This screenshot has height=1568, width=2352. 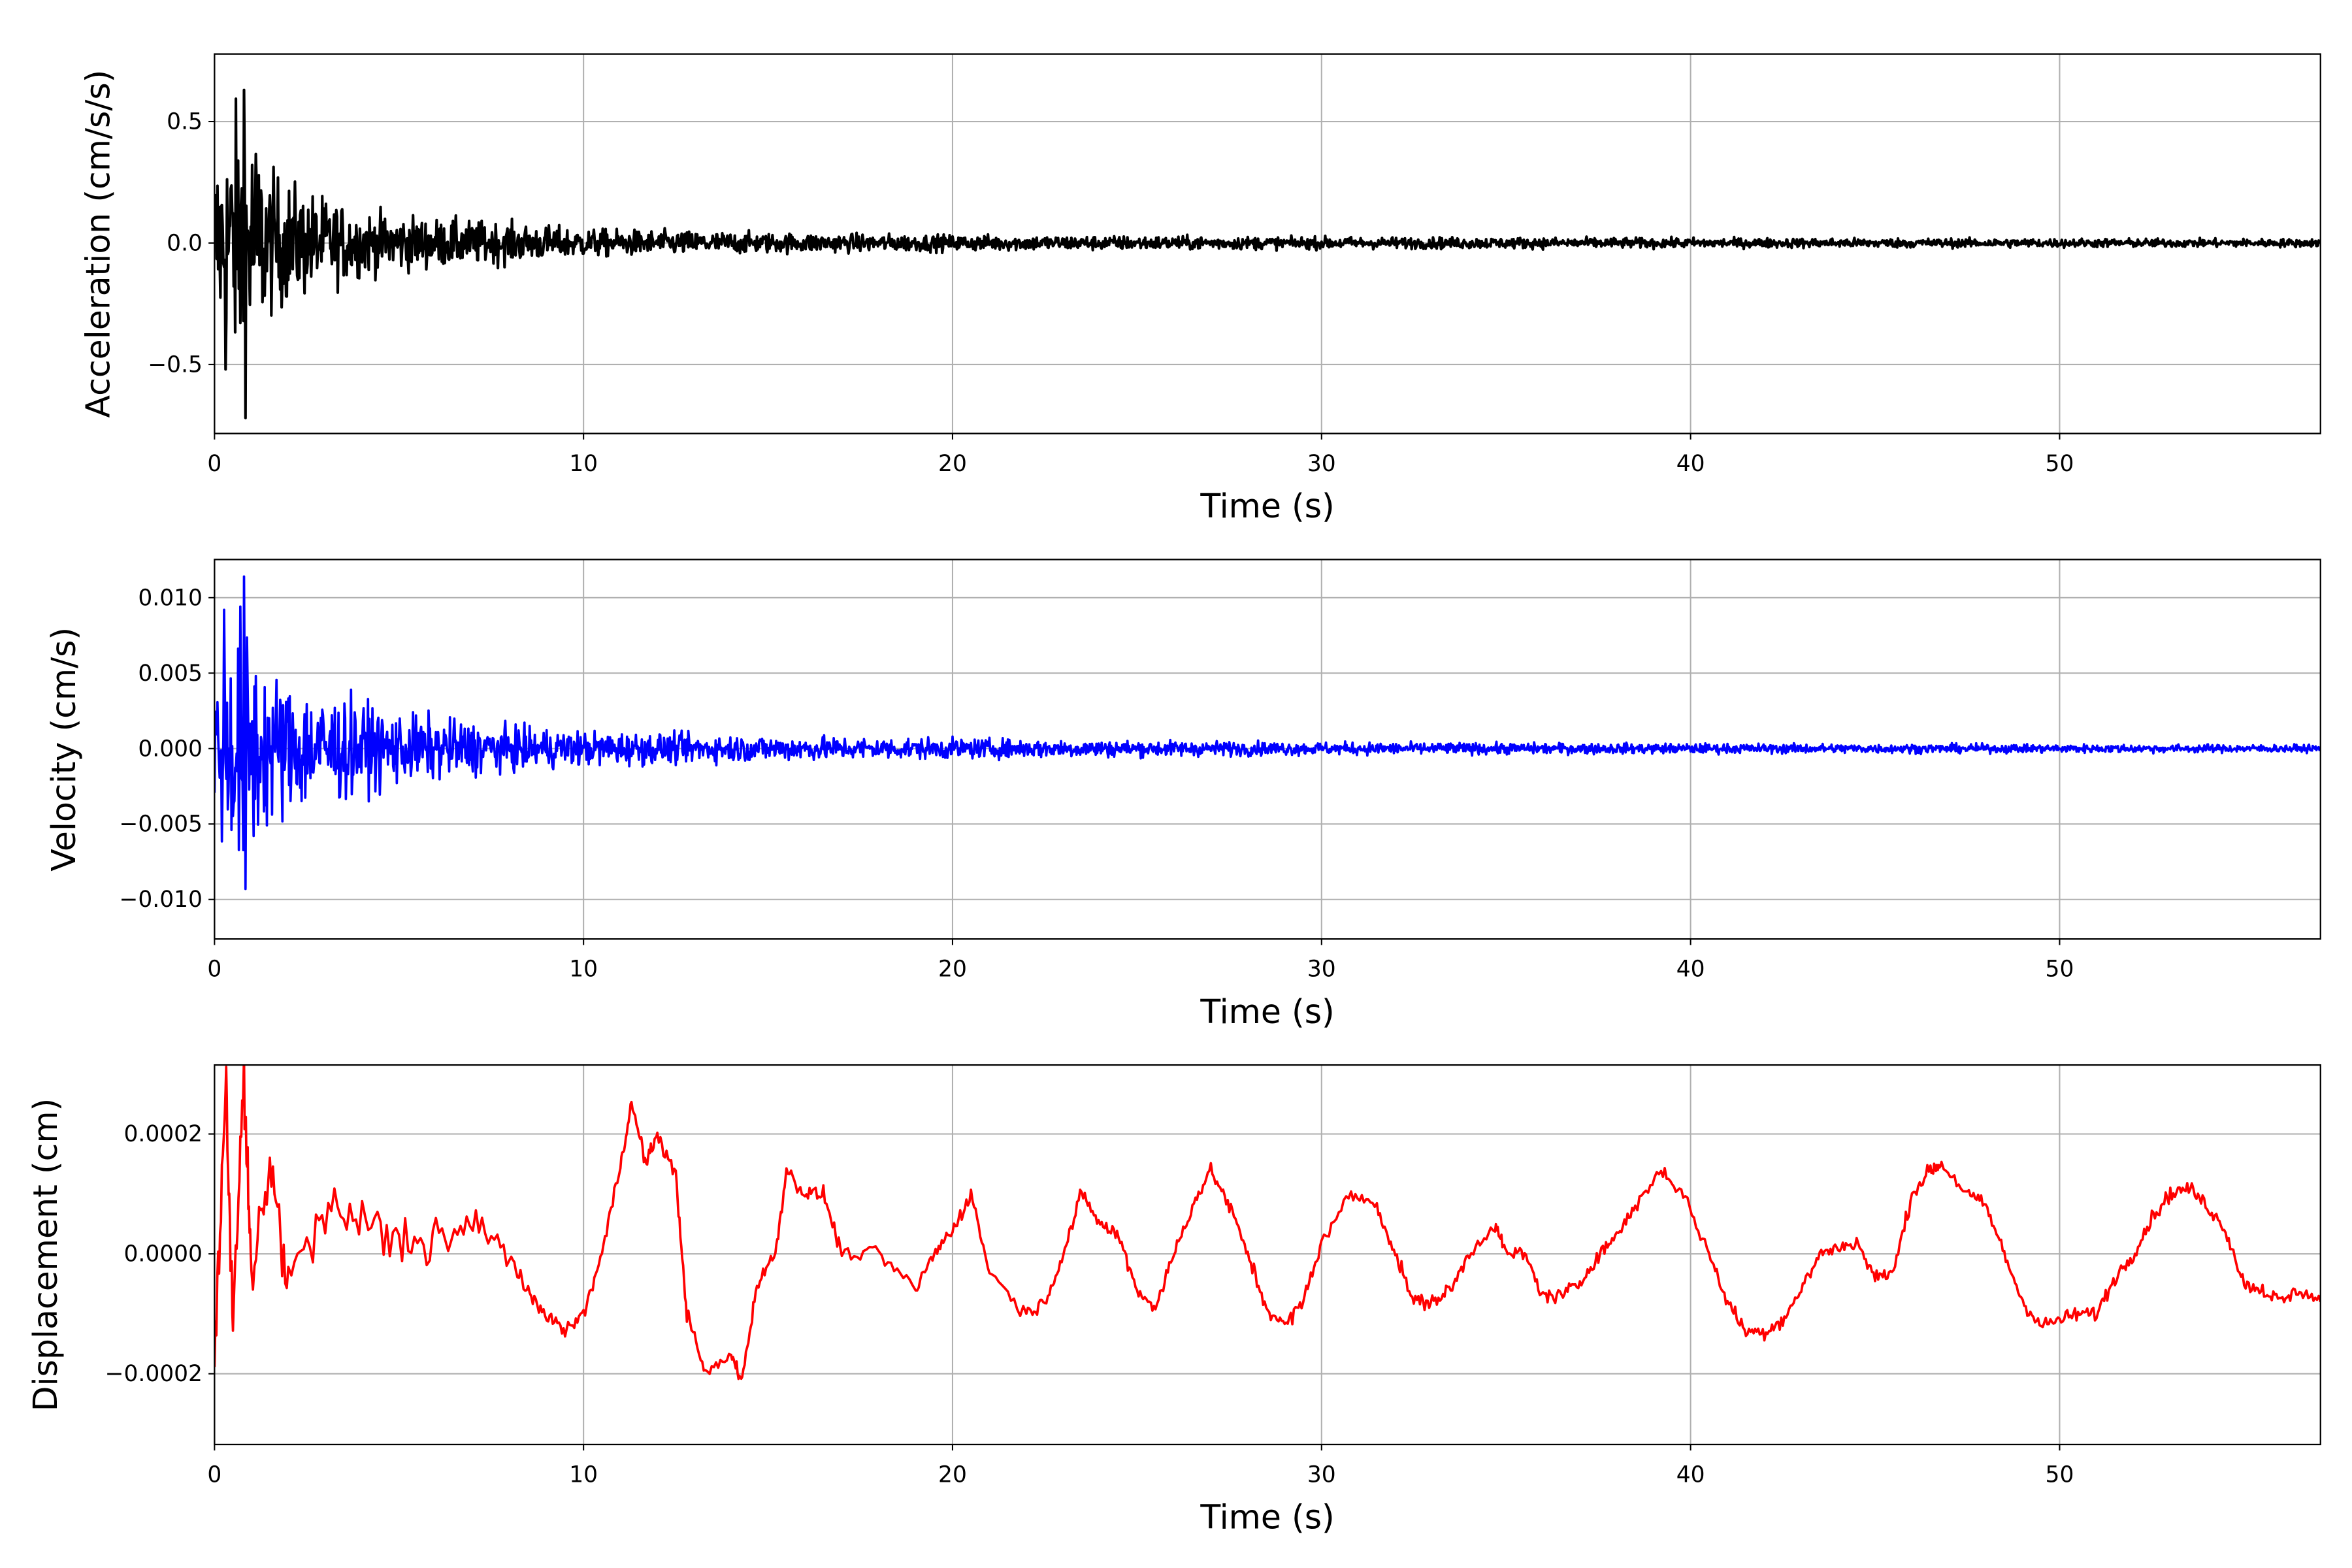 What do you see at coordinates (161, 824) in the screenshot?
I see `y-tick-label: −0.005` at bounding box center [161, 824].